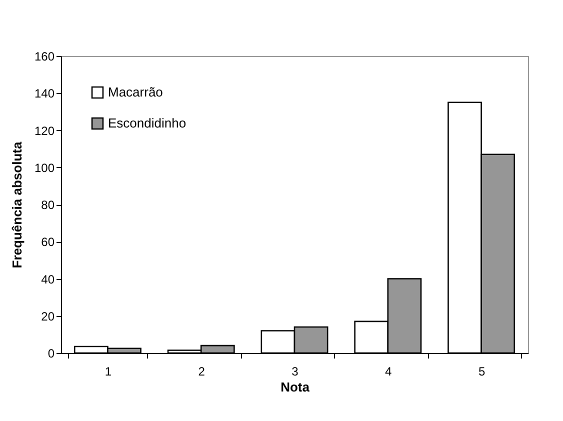  What do you see at coordinates (48, 242) in the screenshot?
I see `y-tick-label: 60` at bounding box center [48, 242].